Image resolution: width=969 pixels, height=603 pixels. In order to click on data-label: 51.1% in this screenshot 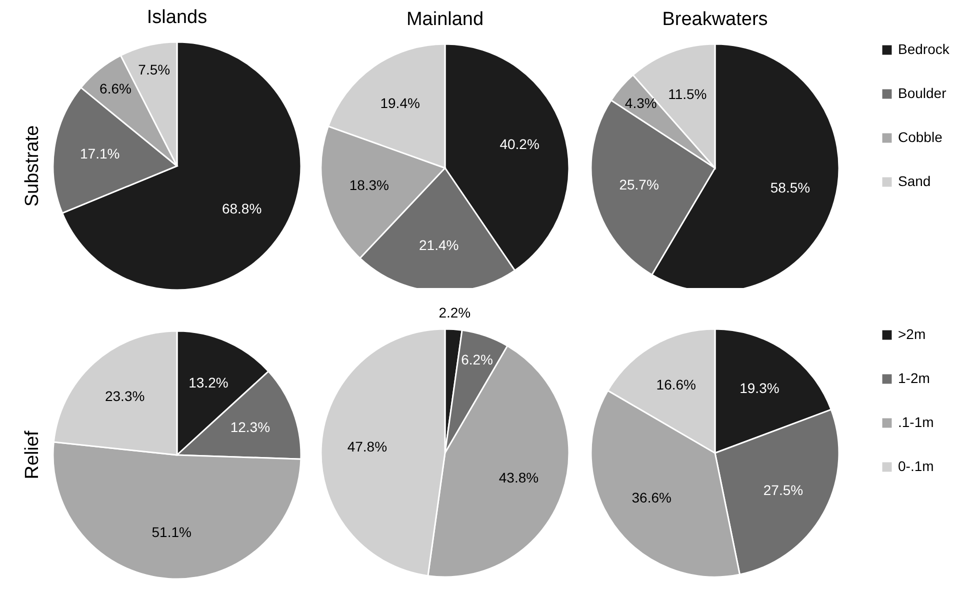, I will do `click(172, 532)`.